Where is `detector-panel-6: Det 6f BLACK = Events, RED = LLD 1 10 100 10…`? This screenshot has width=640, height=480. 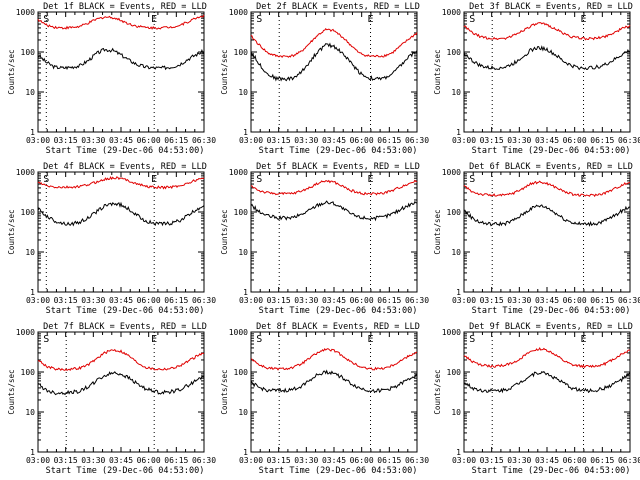
detector-panel-6: Det 6f BLACK = Events, RED = LLD 1 10 100 10… is located at coordinates (536, 239).